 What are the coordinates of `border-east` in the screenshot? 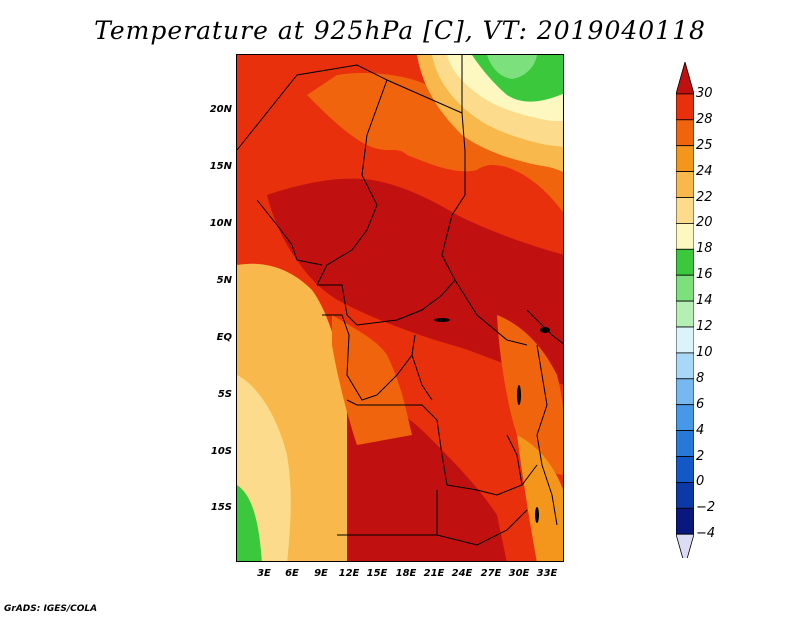 It's located at (547, 435).